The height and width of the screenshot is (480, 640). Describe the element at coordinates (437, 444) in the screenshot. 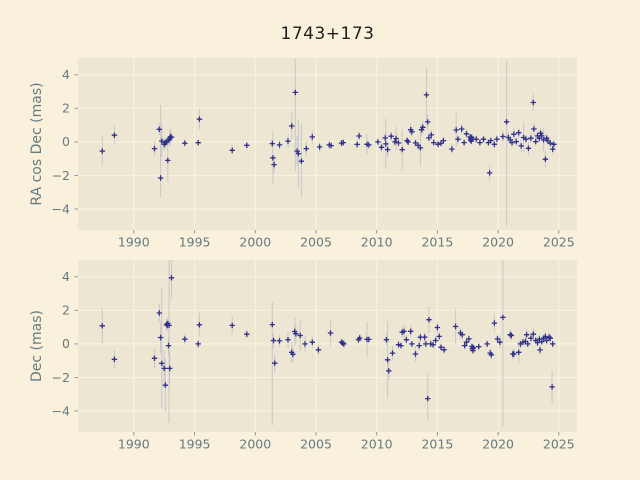

I see `x-tick-label: 2015` at that location.